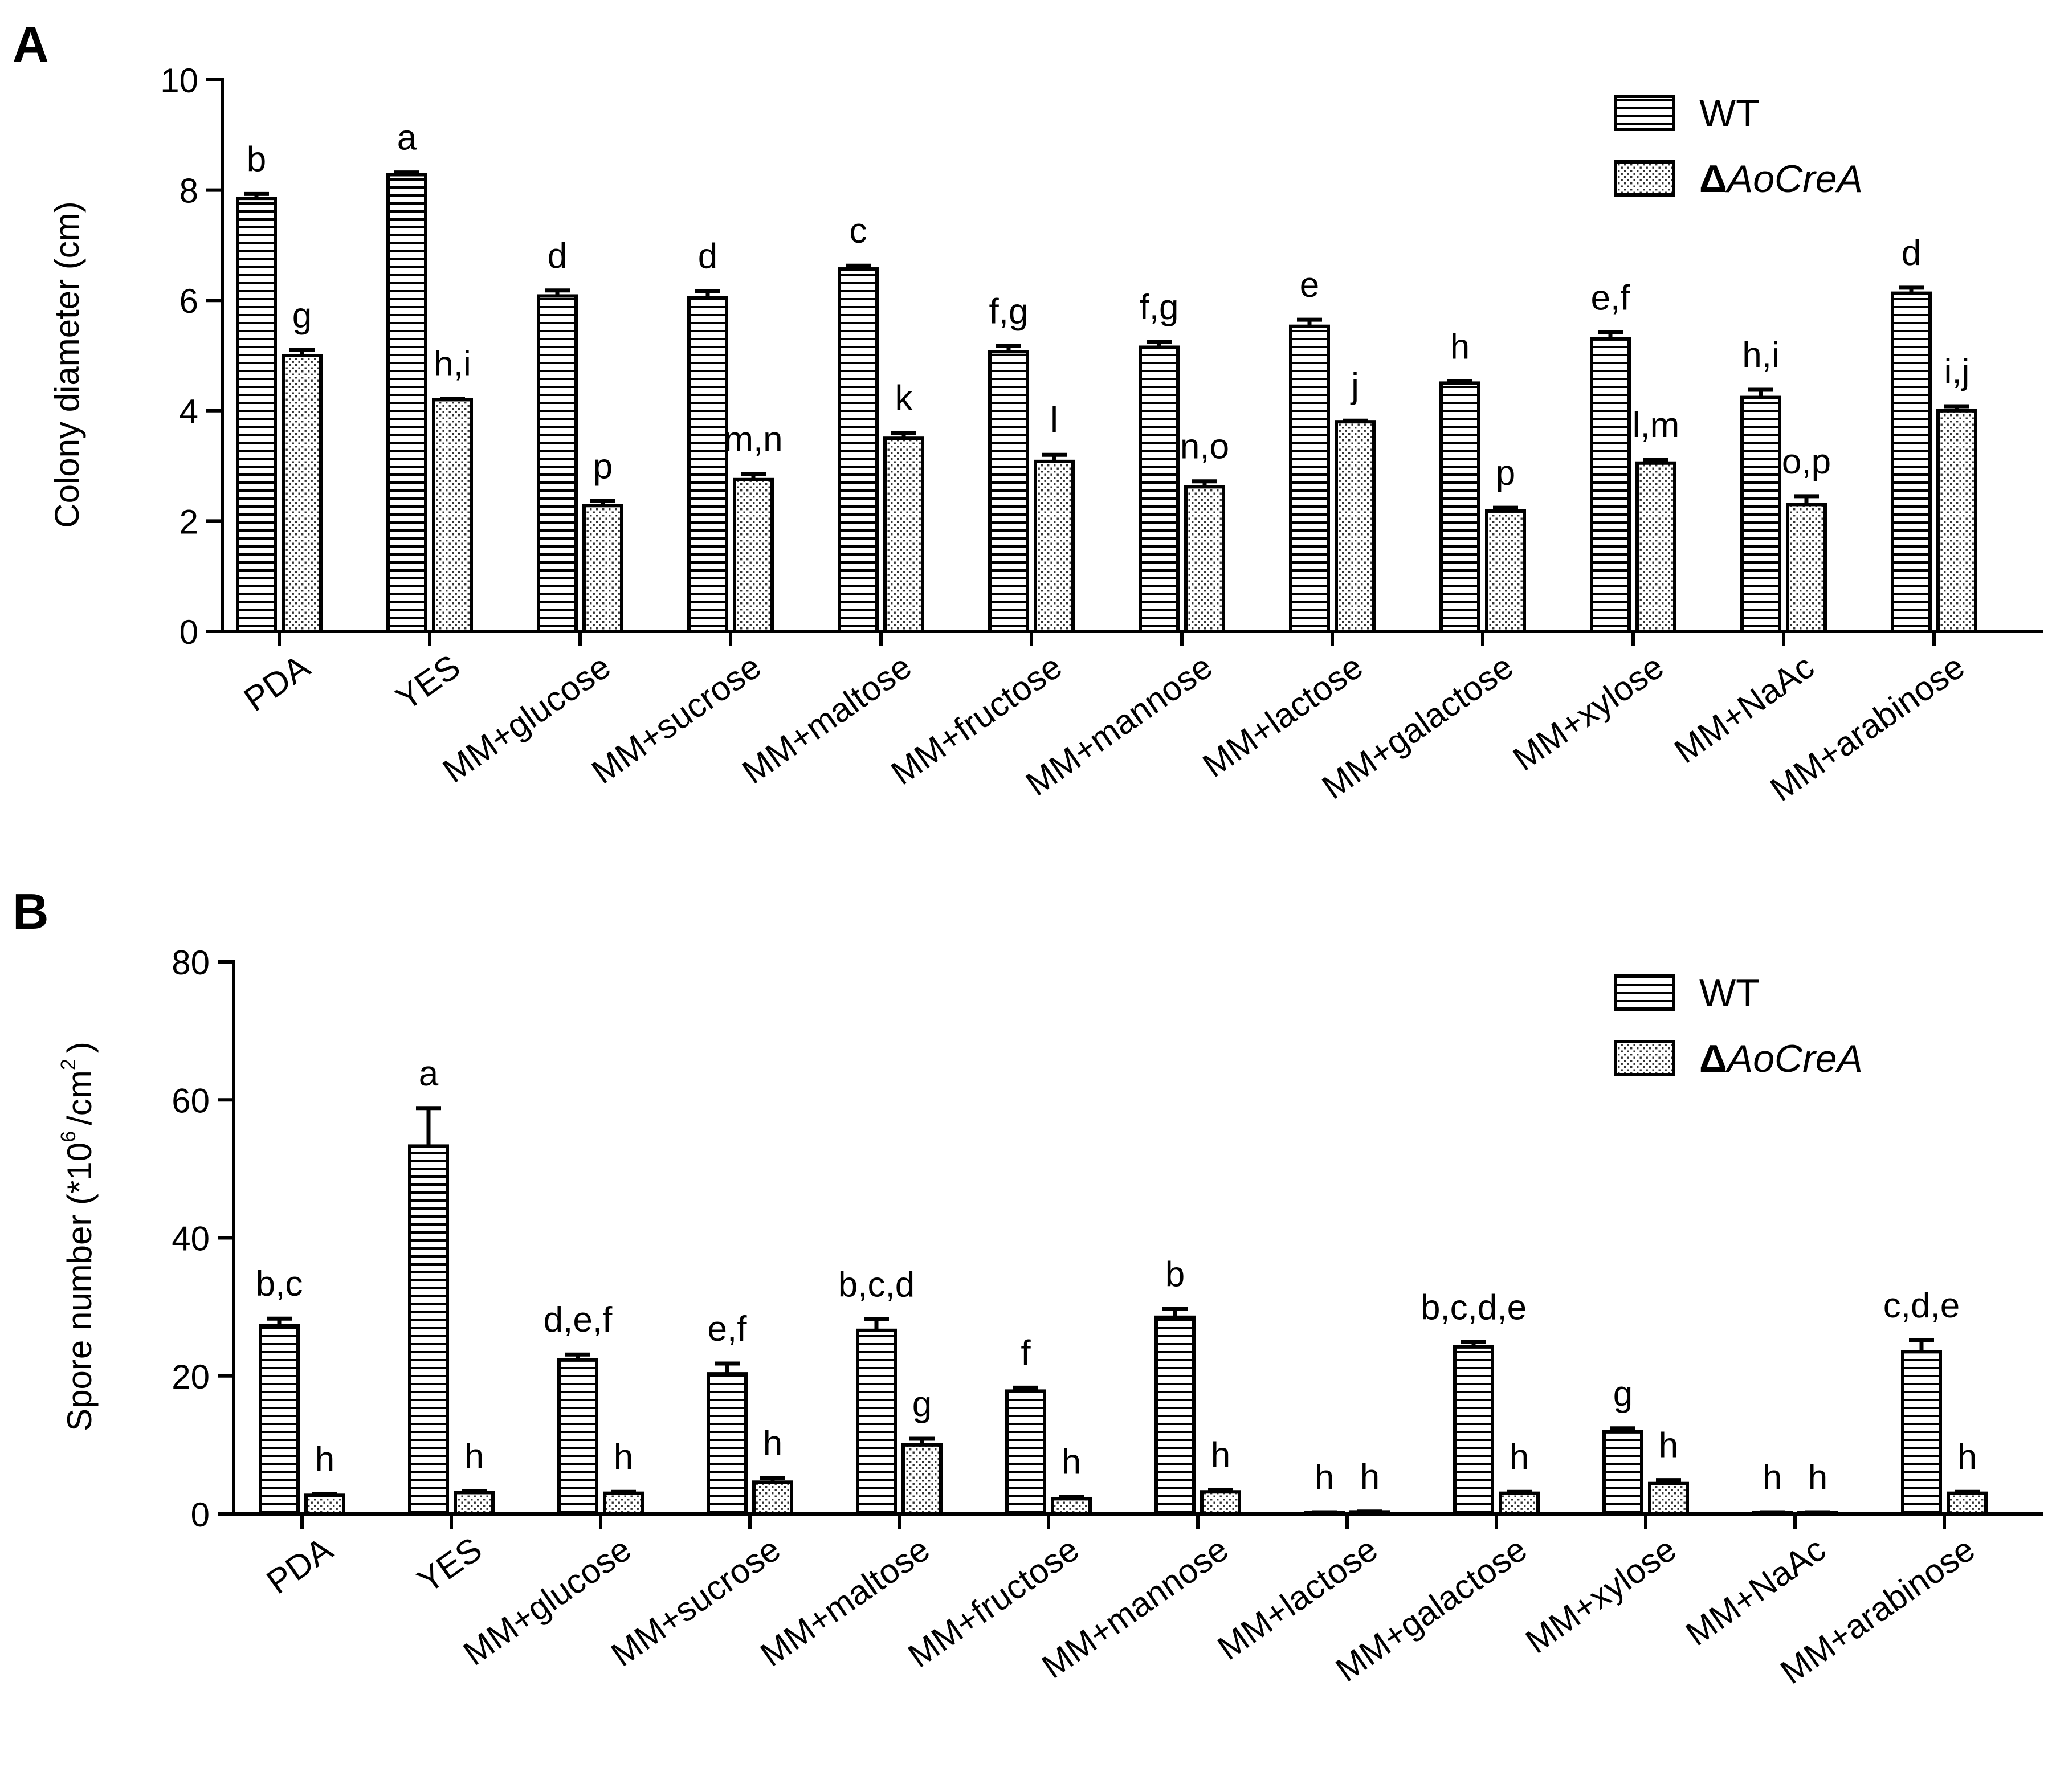 This screenshot has height=1792, width=2052. What do you see at coordinates (1957, 371) in the screenshot?
I see `significance-label: i,j` at bounding box center [1957, 371].